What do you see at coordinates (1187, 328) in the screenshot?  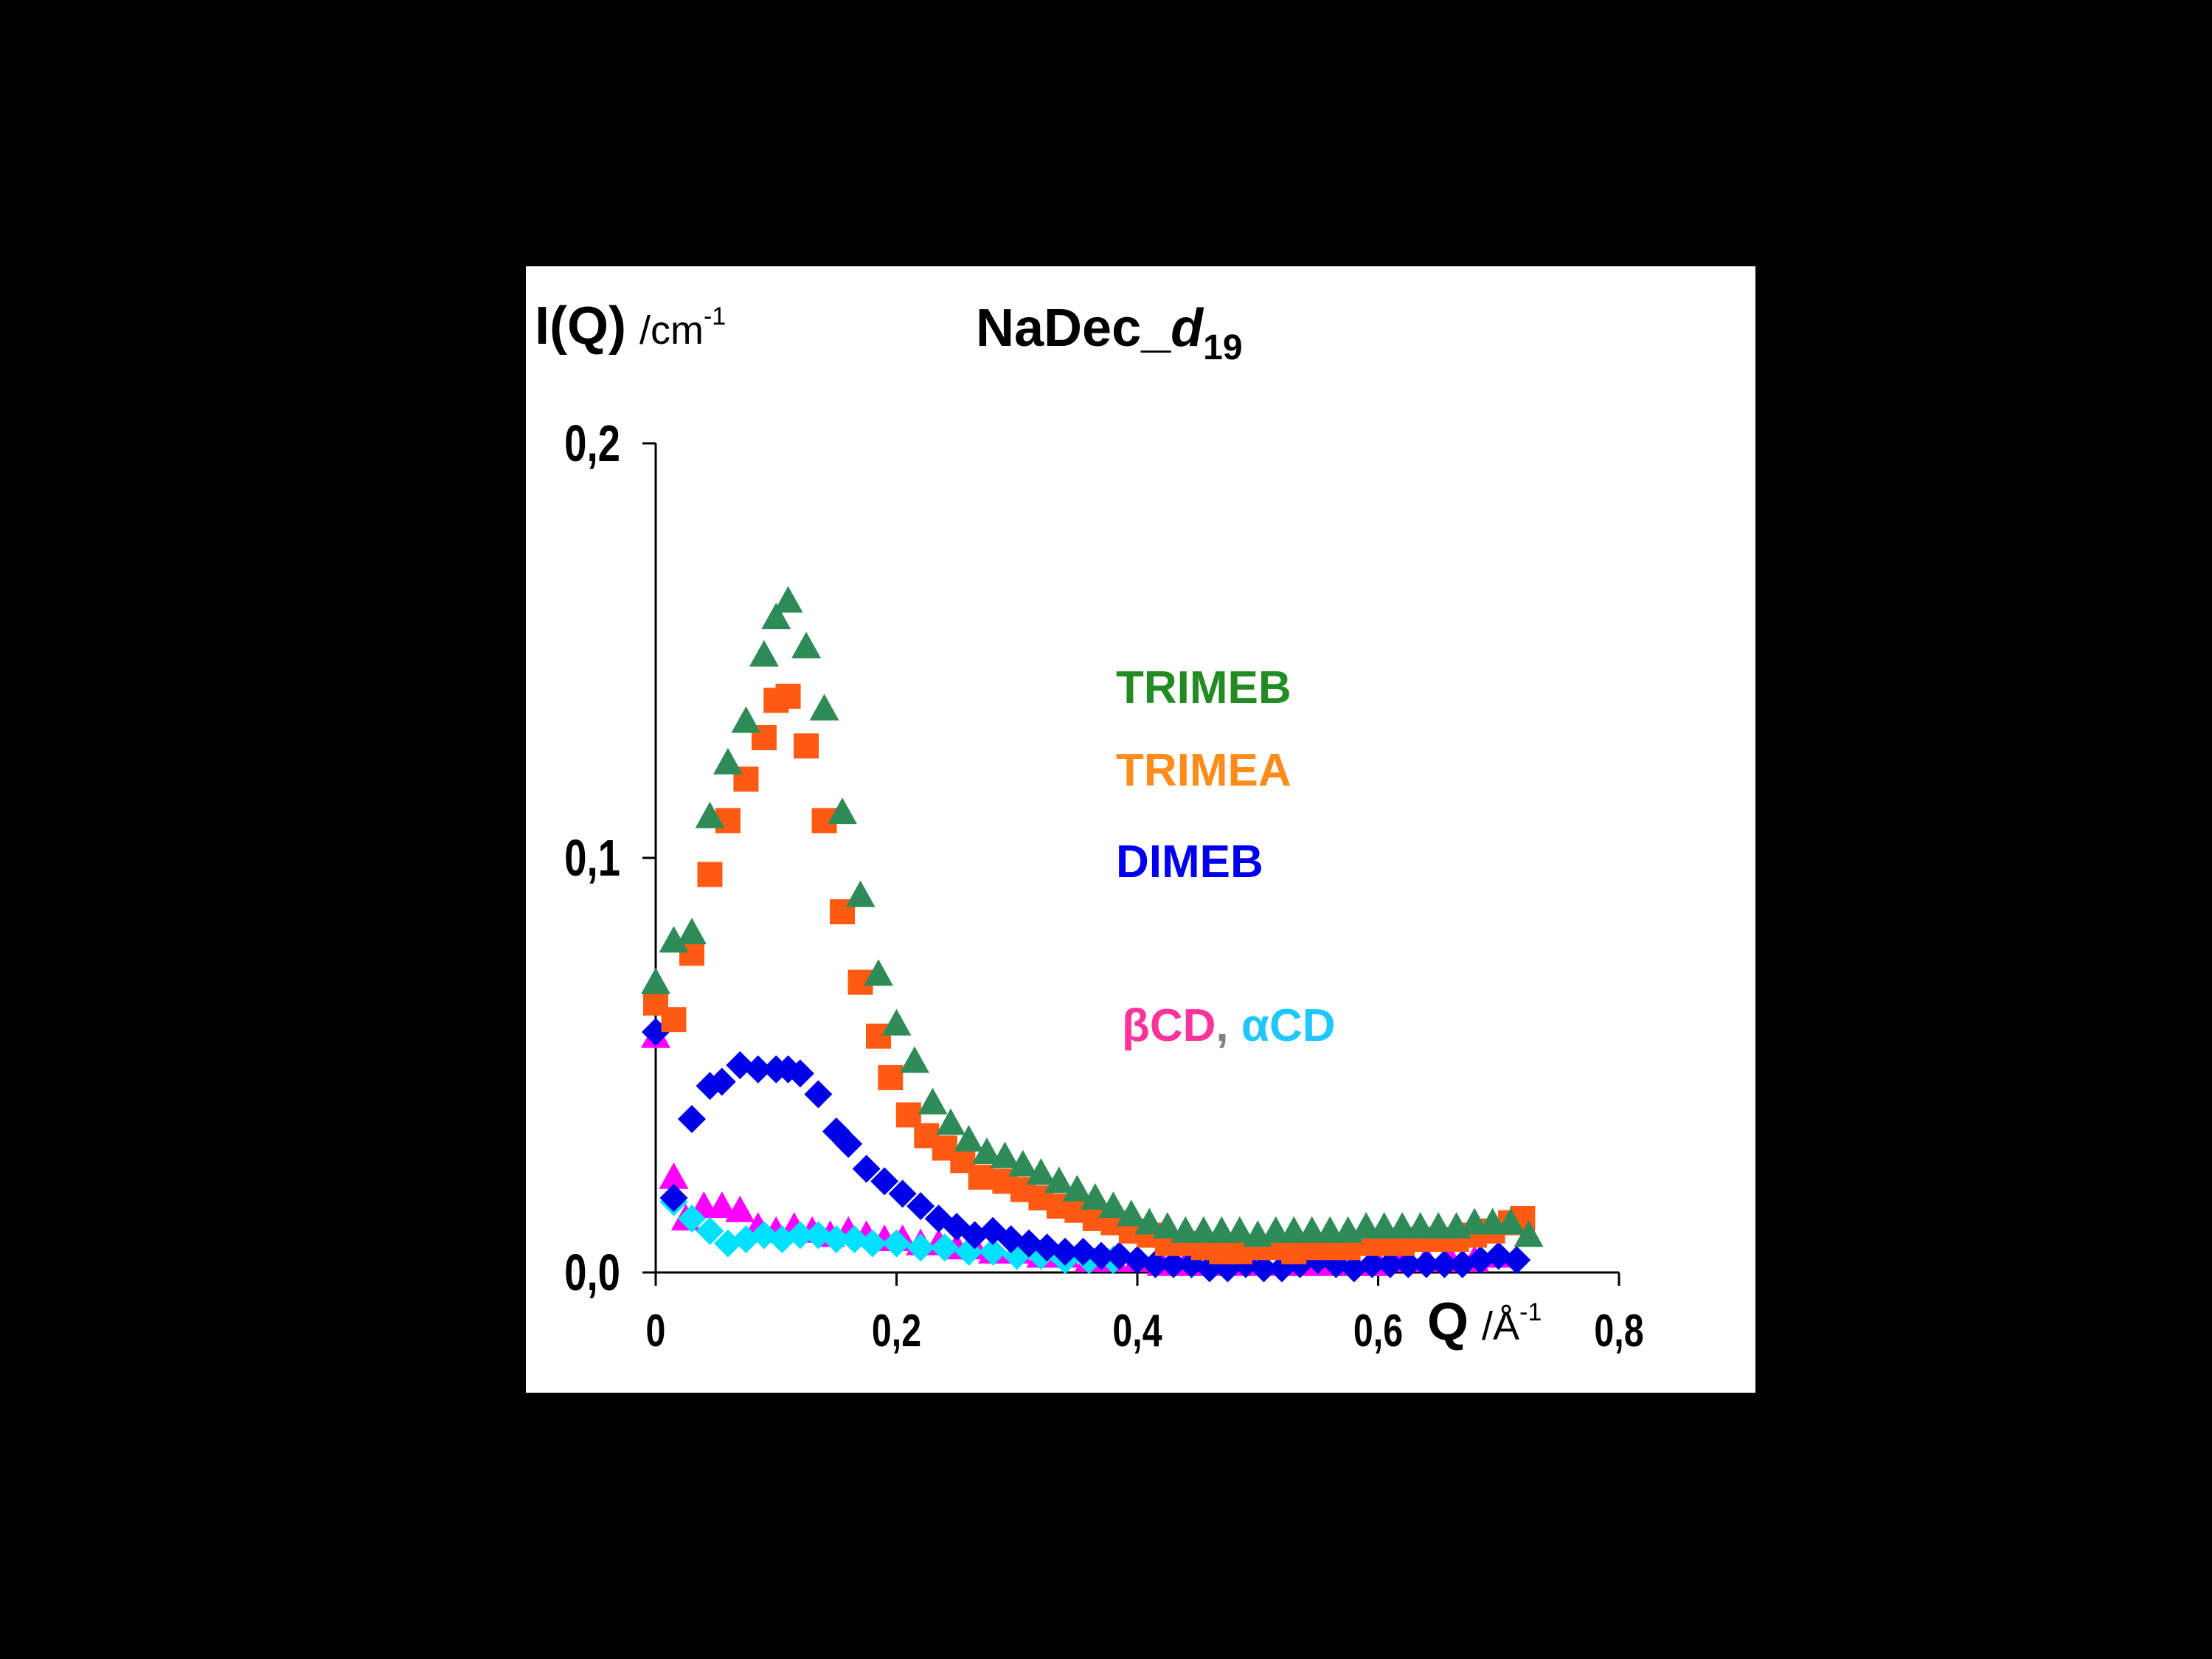 I see `chart-title-italic: d` at bounding box center [1187, 328].